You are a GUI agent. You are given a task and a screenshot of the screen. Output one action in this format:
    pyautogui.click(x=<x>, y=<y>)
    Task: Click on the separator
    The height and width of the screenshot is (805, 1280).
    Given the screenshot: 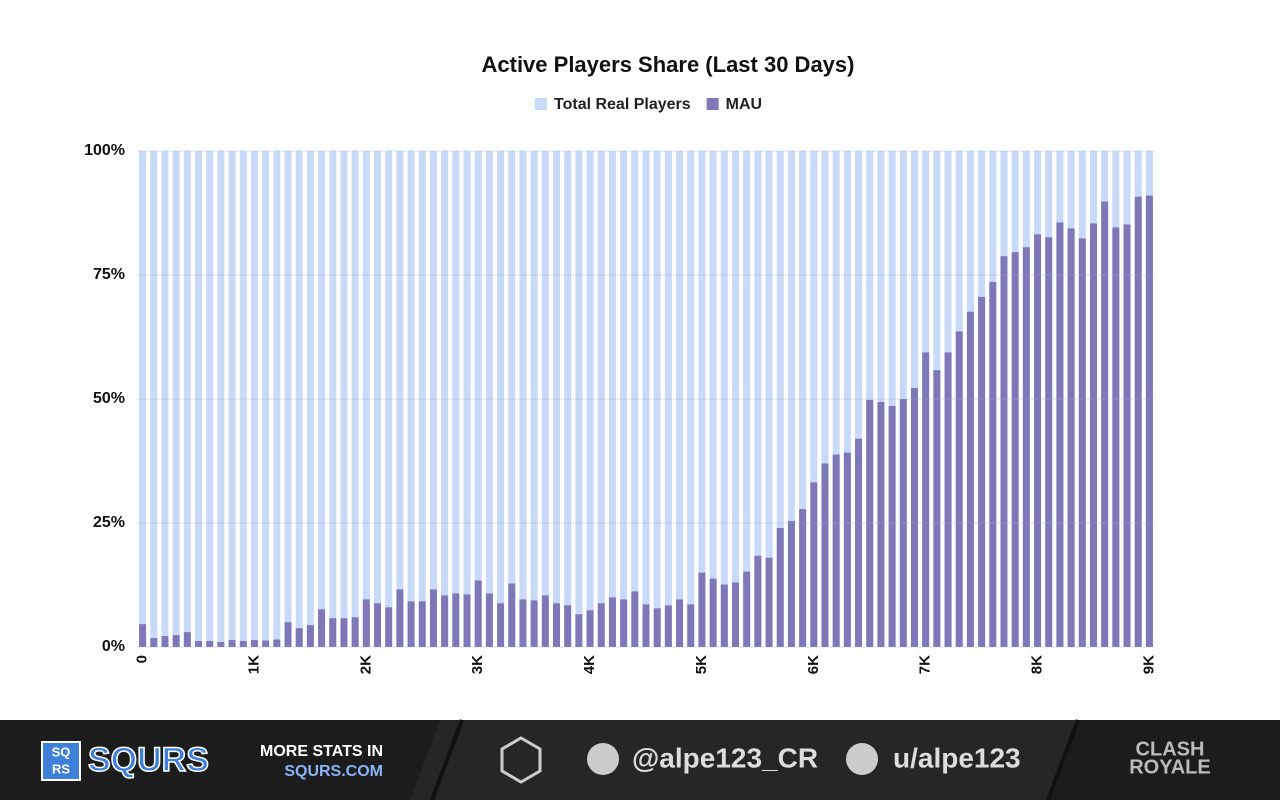 What is the action you would take?
    pyautogui.click(x=447, y=760)
    